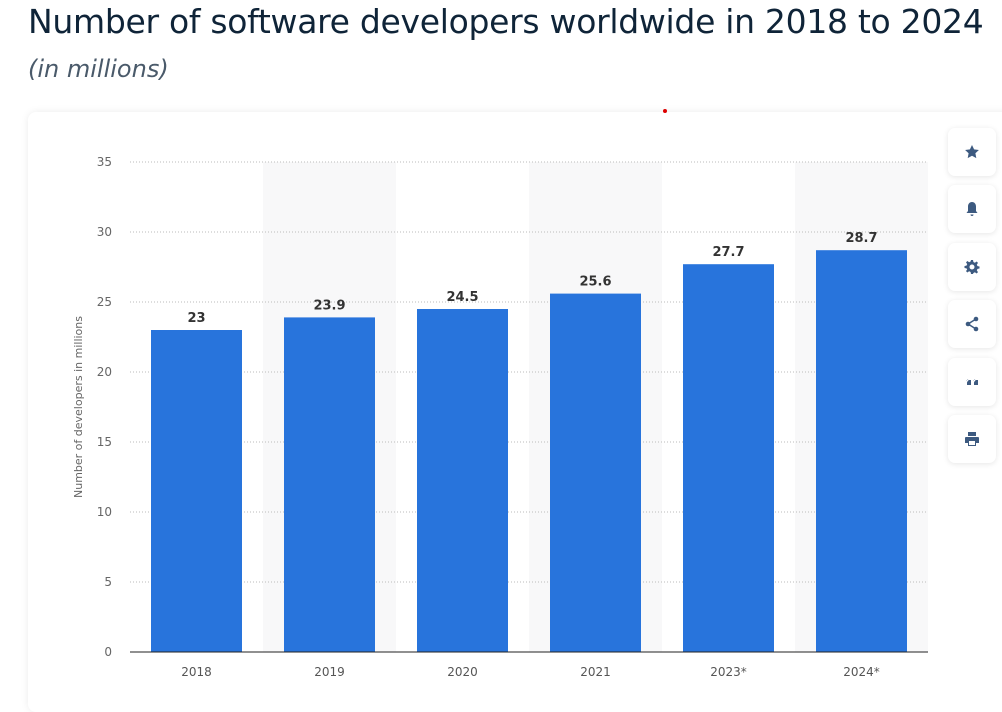 This screenshot has width=1002, height=712. I want to click on data-label: 24.5, so click(462, 297).